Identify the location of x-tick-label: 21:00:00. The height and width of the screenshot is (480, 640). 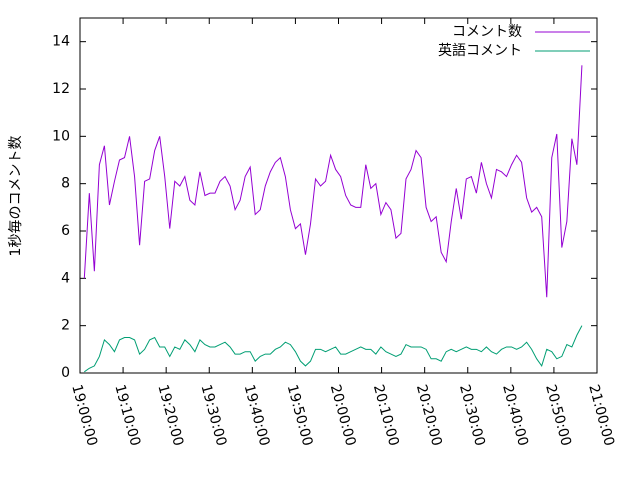
(601, 415).